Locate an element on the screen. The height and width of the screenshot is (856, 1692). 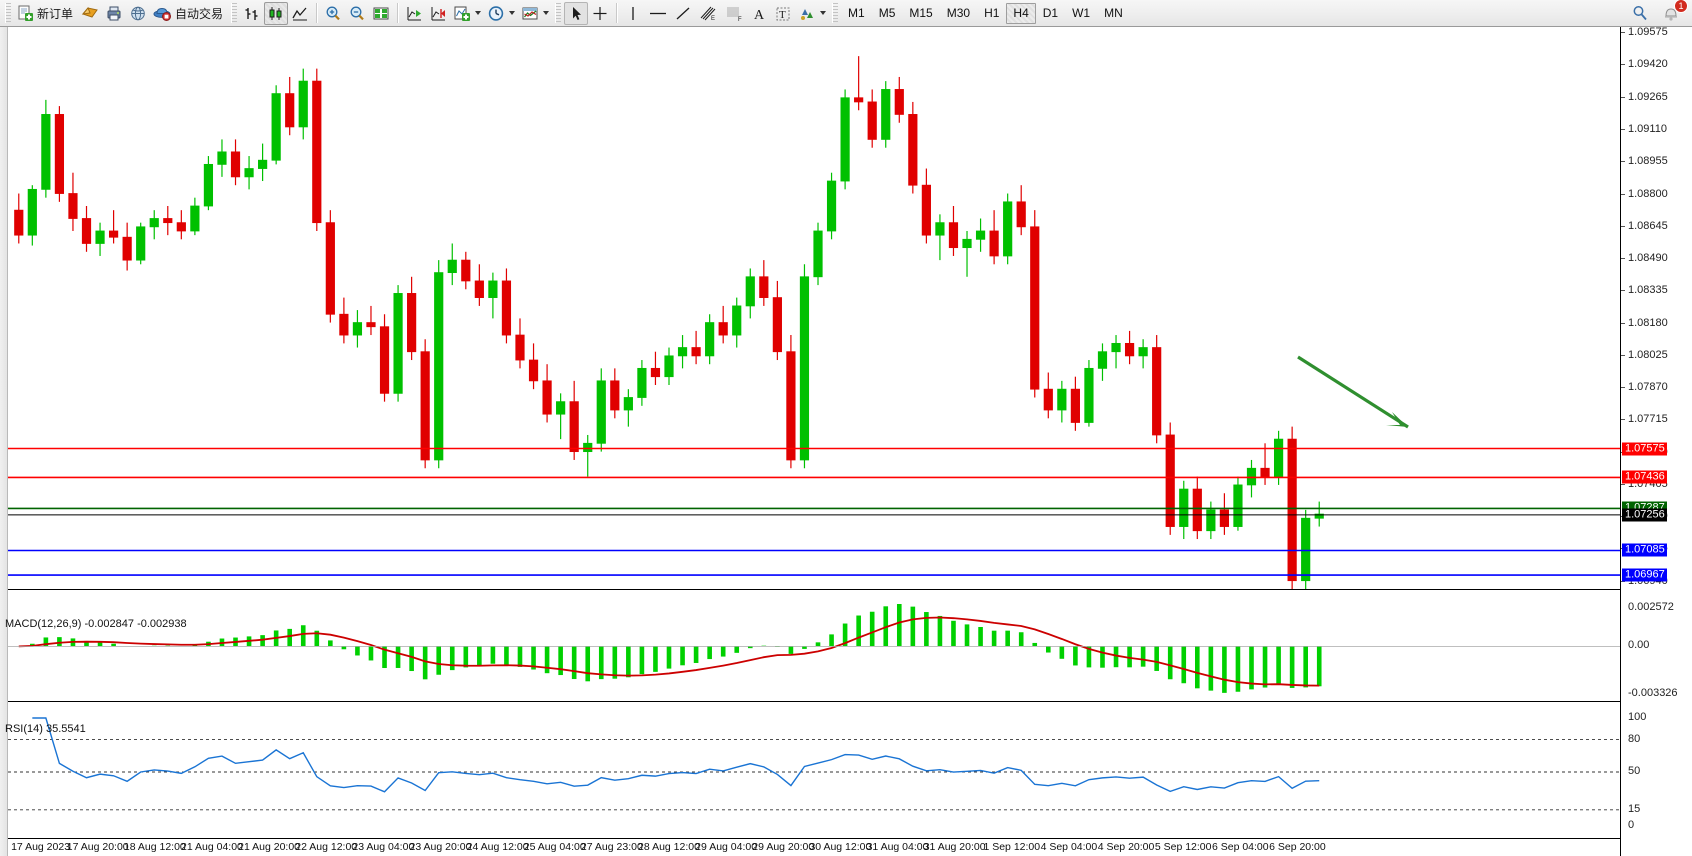
hat-icon is located at coordinates (162, 14).